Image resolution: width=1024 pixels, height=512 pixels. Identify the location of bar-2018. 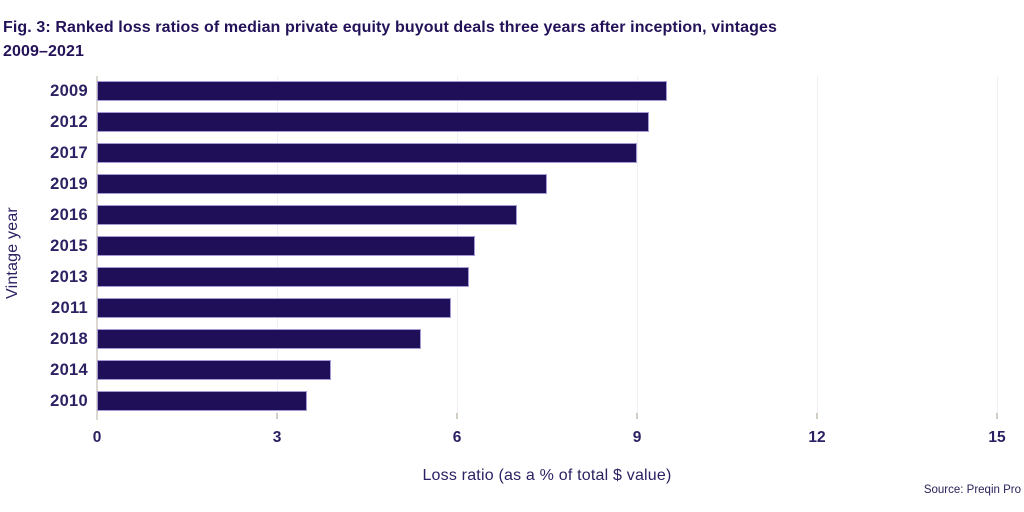
(259, 339).